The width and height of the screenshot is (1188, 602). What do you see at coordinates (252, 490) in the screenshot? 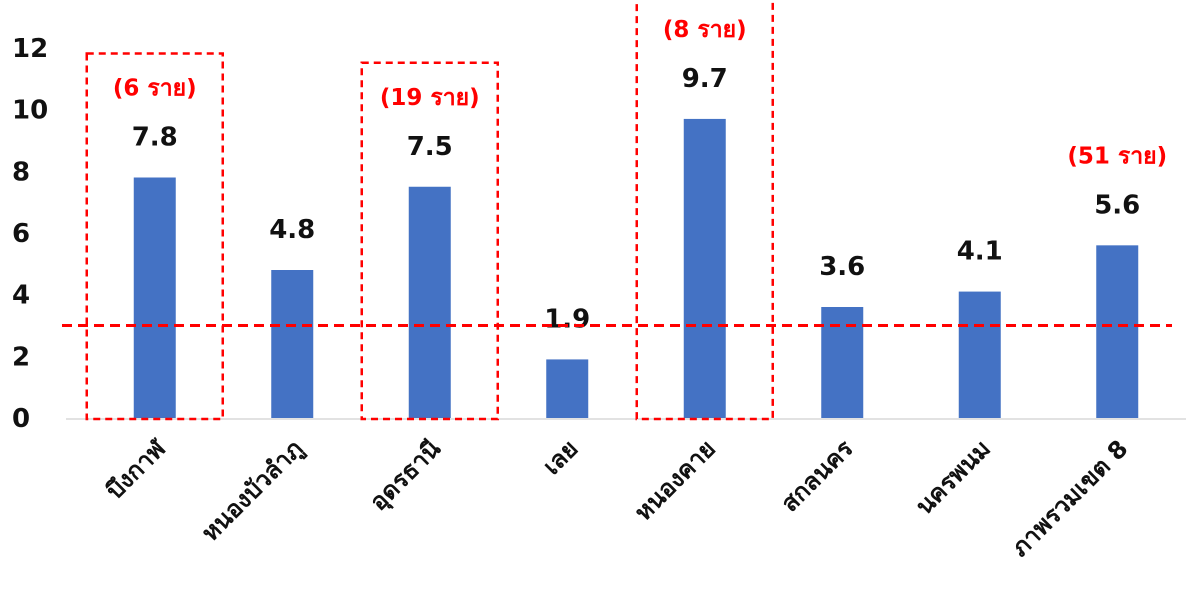
I see `x-tick-label: หนองบัวลำภู` at bounding box center [252, 490].